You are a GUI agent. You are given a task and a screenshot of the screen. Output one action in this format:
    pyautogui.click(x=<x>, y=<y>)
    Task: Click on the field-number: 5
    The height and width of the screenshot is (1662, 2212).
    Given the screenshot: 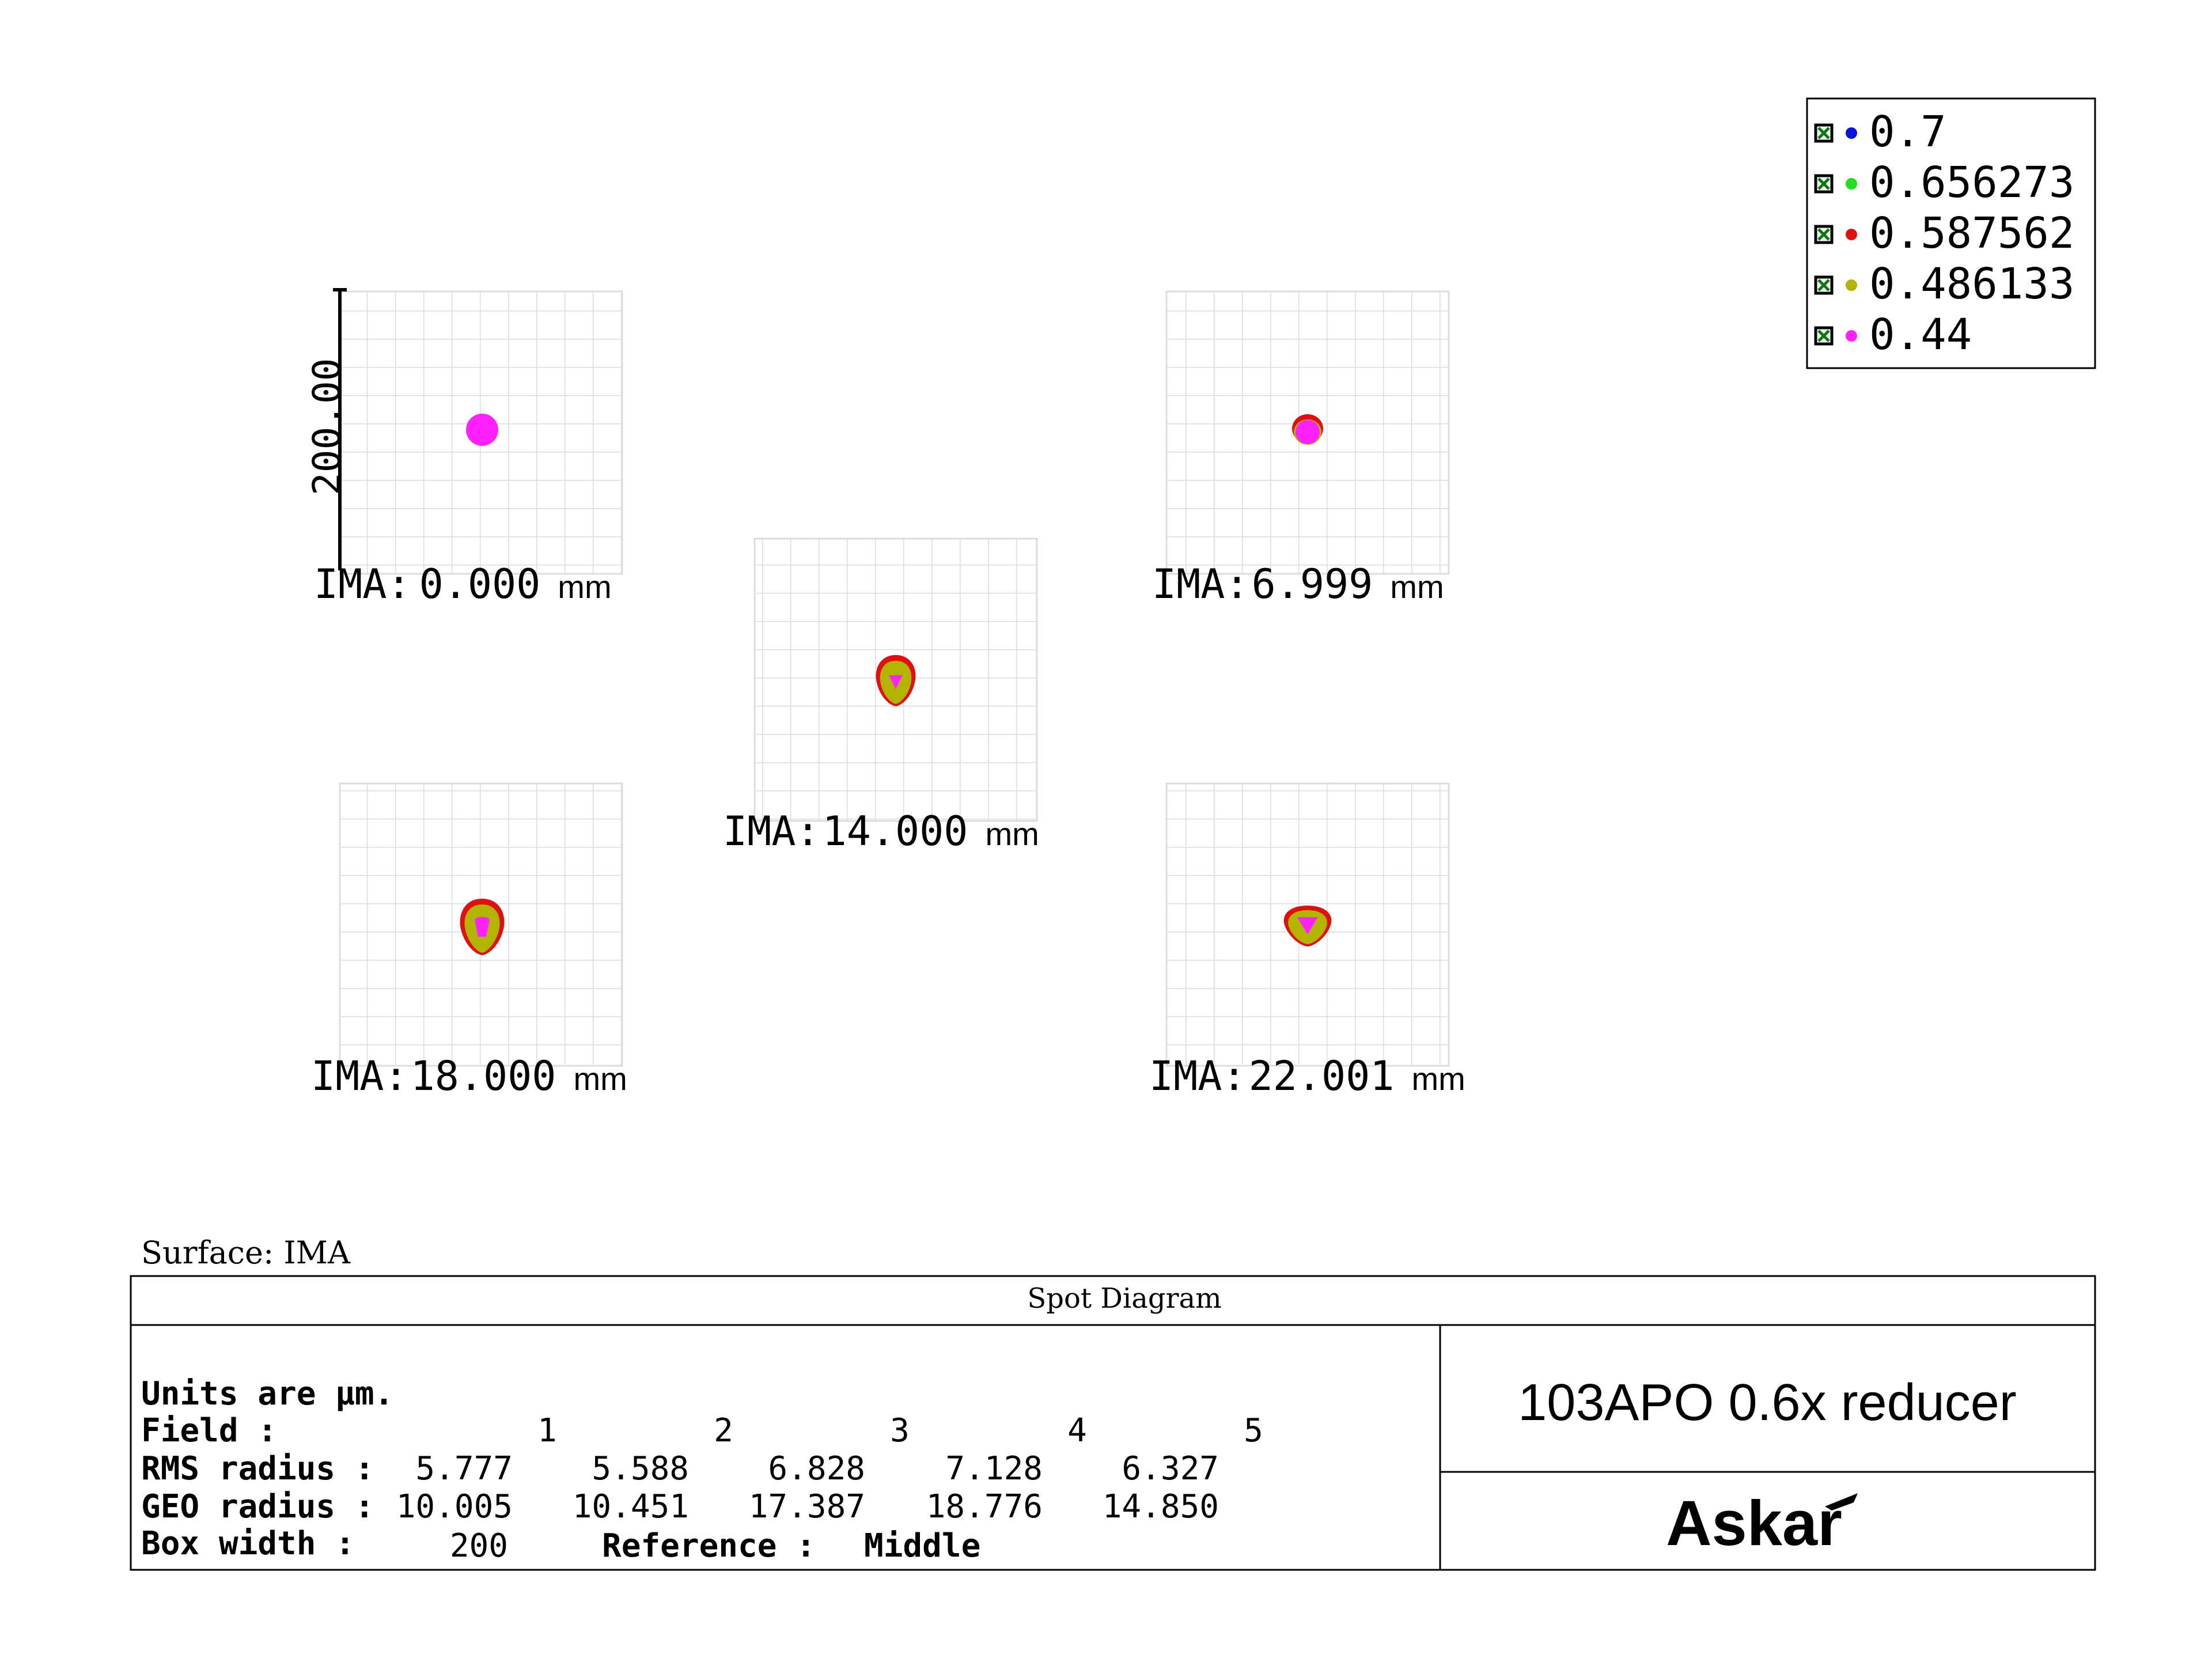 What is the action you would take?
    pyautogui.click(x=1253, y=1430)
    